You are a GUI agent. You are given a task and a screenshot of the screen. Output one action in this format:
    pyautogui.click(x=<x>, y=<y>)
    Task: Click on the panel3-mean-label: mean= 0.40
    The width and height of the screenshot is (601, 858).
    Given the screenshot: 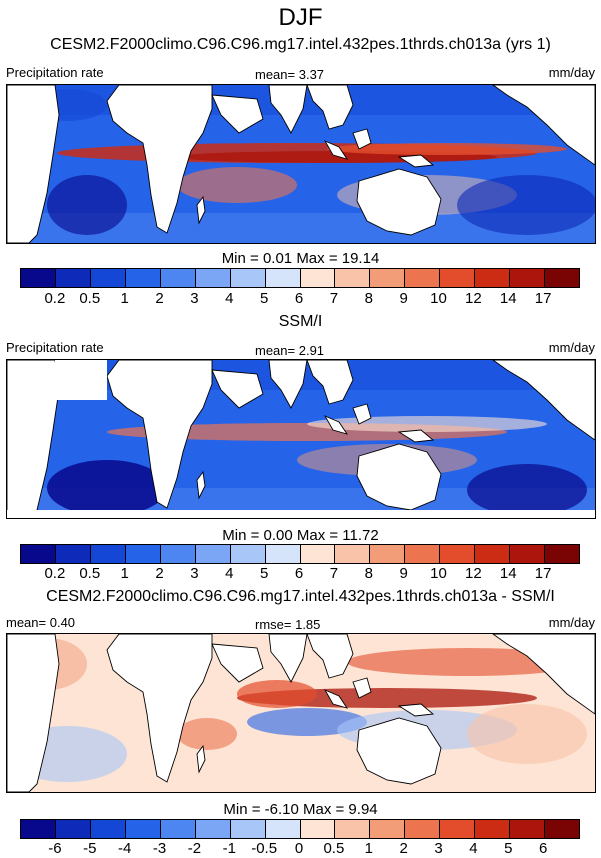 What is the action you would take?
    pyautogui.click(x=41, y=622)
    